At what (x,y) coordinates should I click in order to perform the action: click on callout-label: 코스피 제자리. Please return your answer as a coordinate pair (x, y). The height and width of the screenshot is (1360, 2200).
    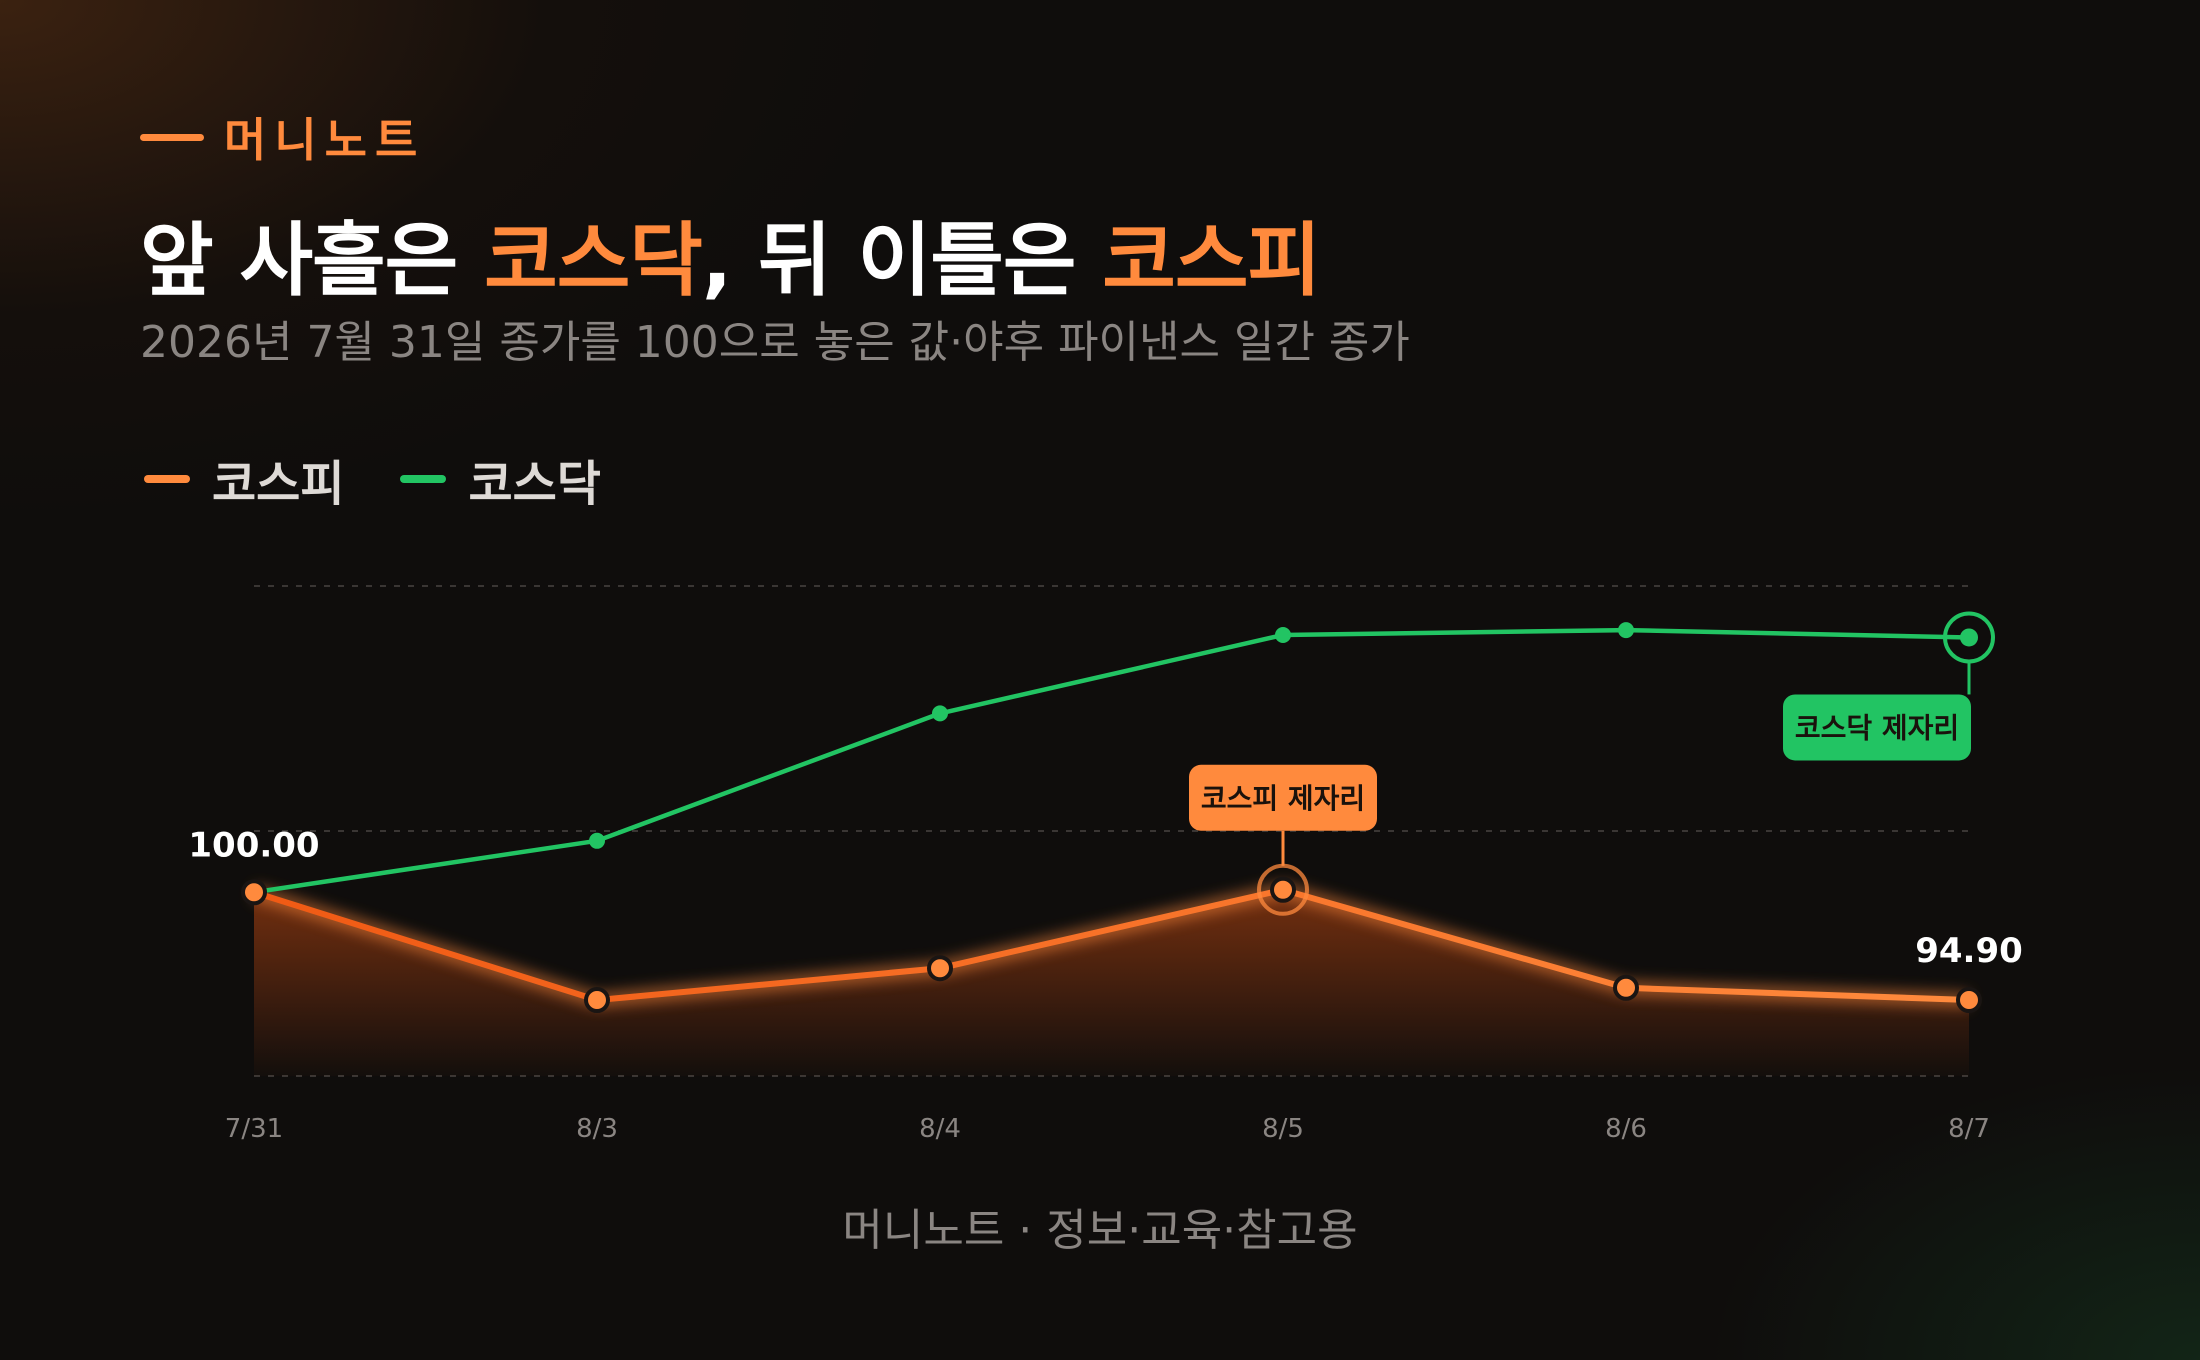
    Looking at the image, I should click on (1283, 798).